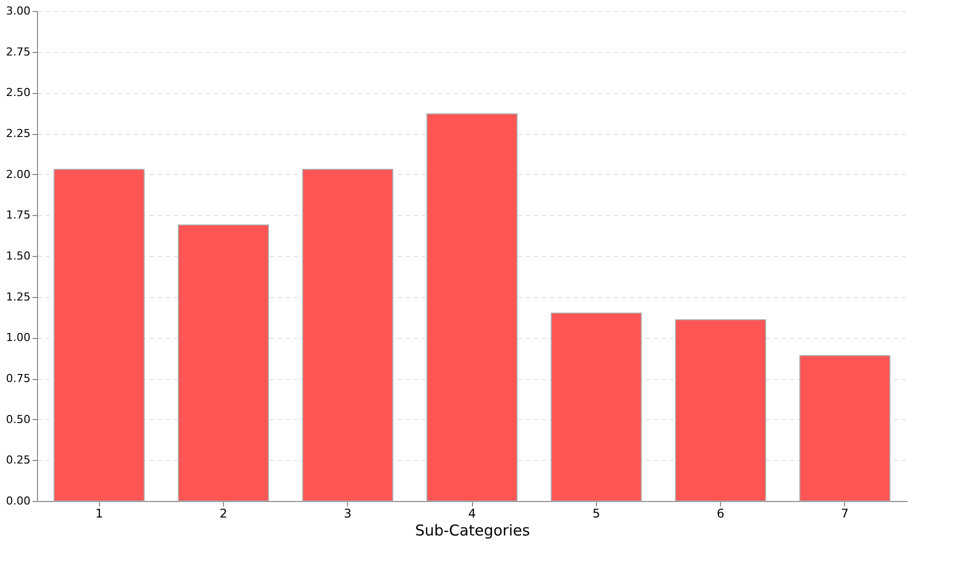 This screenshot has width=963, height=573. Describe the element at coordinates (18, 378) in the screenshot. I see `y-tick-label: 0.75` at that location.